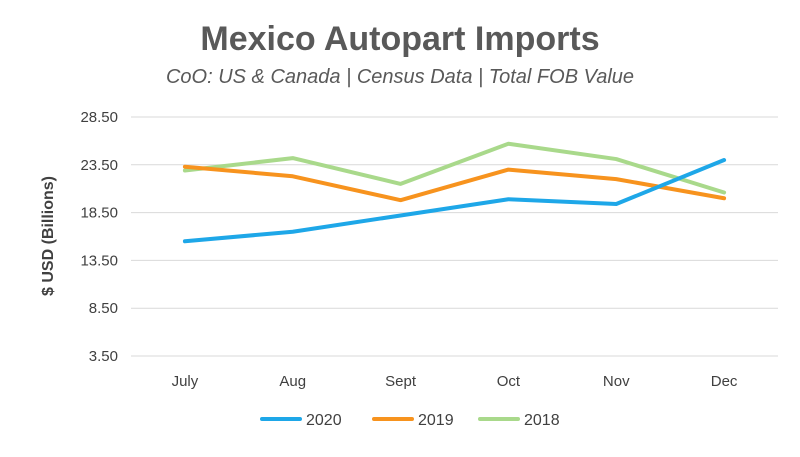 The width and height of the screenshot is (800, 457). Describe the element at coordinates (616, 381) in the screenshot. I see `x-tick-label: Nov` at that location.